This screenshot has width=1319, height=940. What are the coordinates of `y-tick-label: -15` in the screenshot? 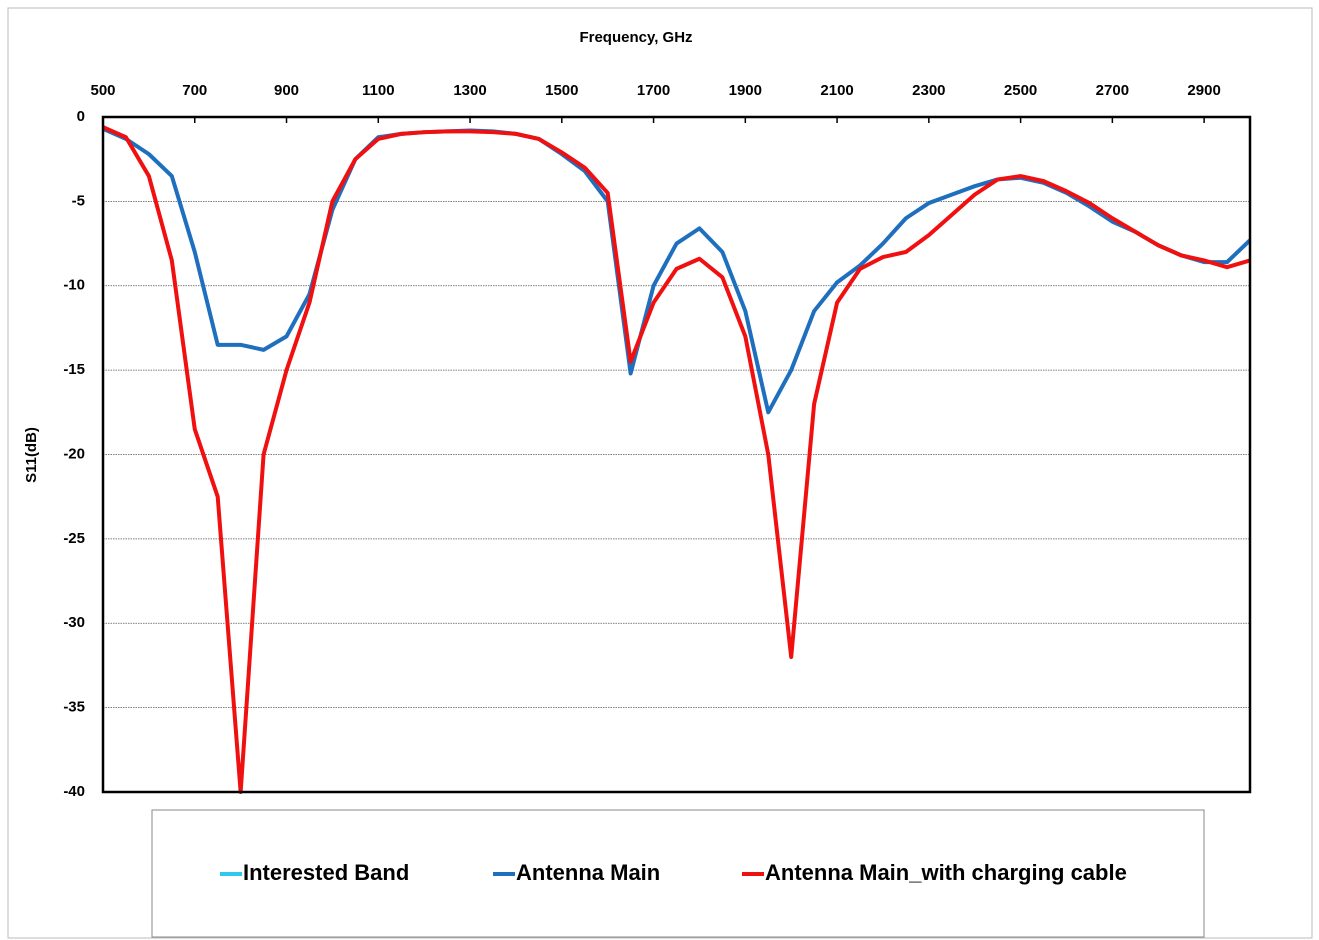 It's located at (74, 369).